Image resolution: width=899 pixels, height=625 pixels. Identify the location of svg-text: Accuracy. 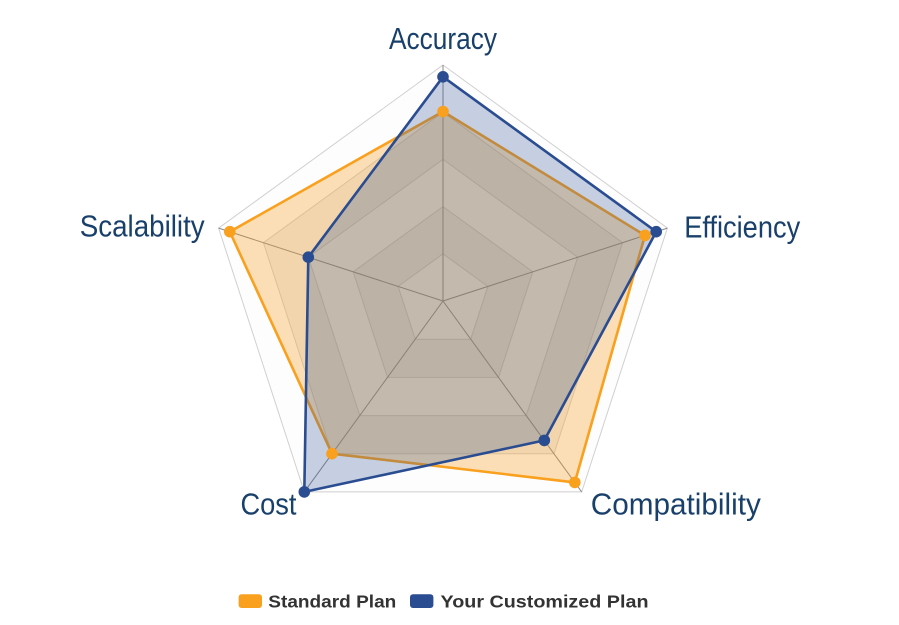
(443, 38).